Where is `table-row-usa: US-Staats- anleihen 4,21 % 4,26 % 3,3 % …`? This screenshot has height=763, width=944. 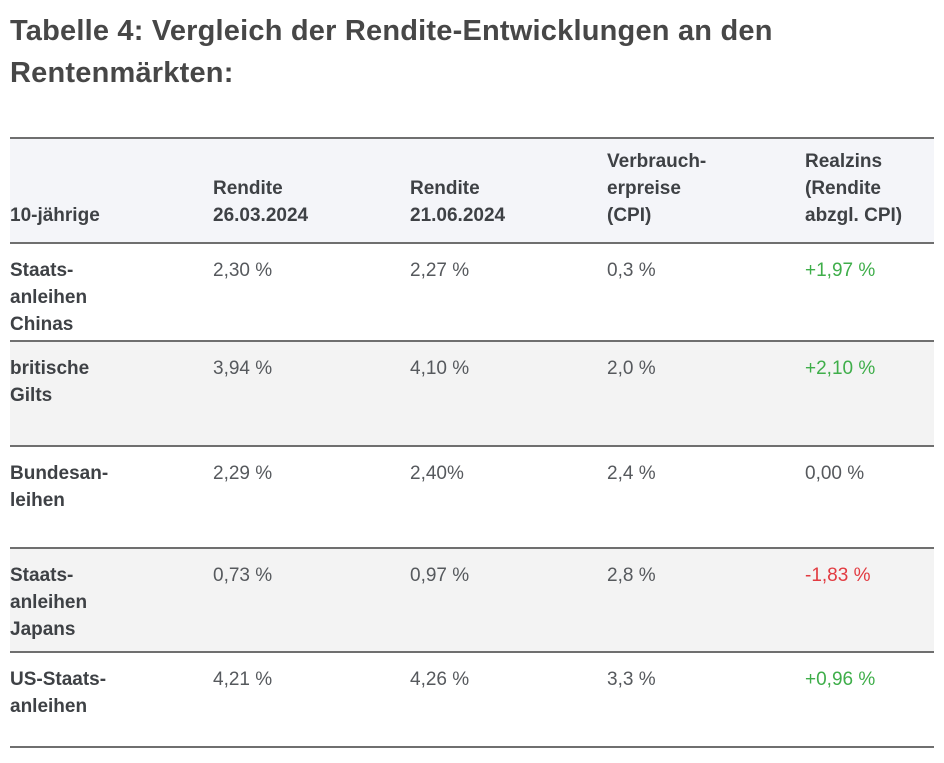
table-row-usa: US-Staats- anleihen 4,21 % 4,26 % 3,3 % … is located at coordinates (472, 698).